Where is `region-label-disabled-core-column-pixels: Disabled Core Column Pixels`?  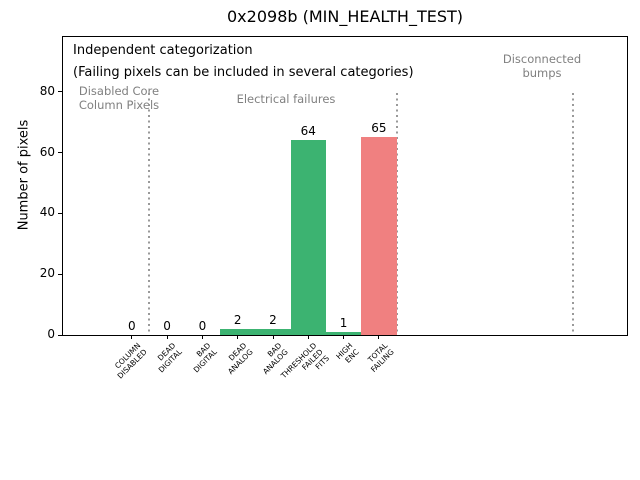 region-label-disabled-core-column-pixels: Disabled Core Column Pixels is located at coordinates (119, 98).